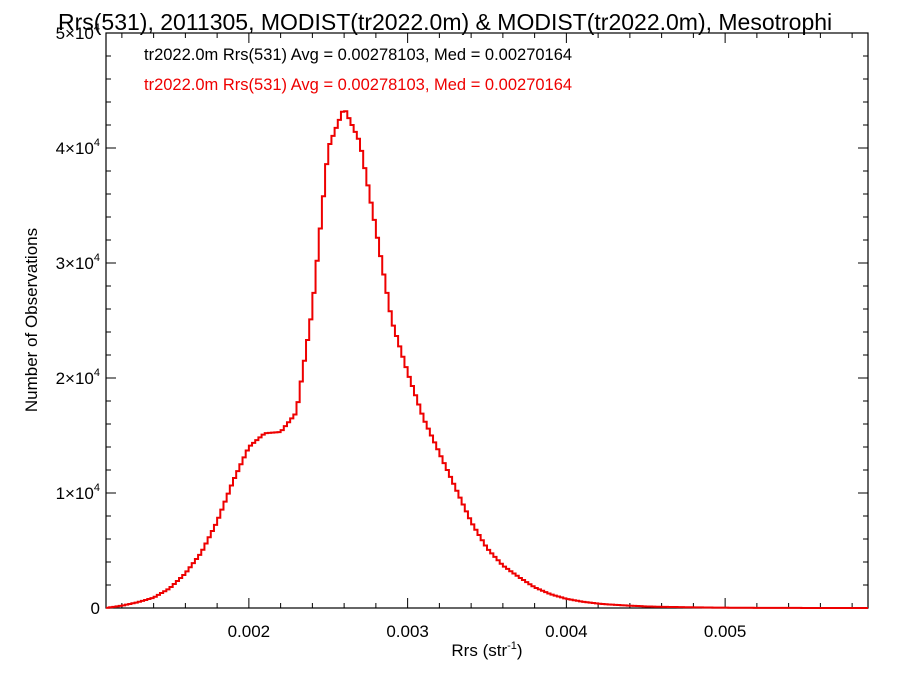  What do you see at coordinates (78, 492) in the screenshot?
I see `y-tick-label: 1×10⁴` at bounding box center [78, 492].